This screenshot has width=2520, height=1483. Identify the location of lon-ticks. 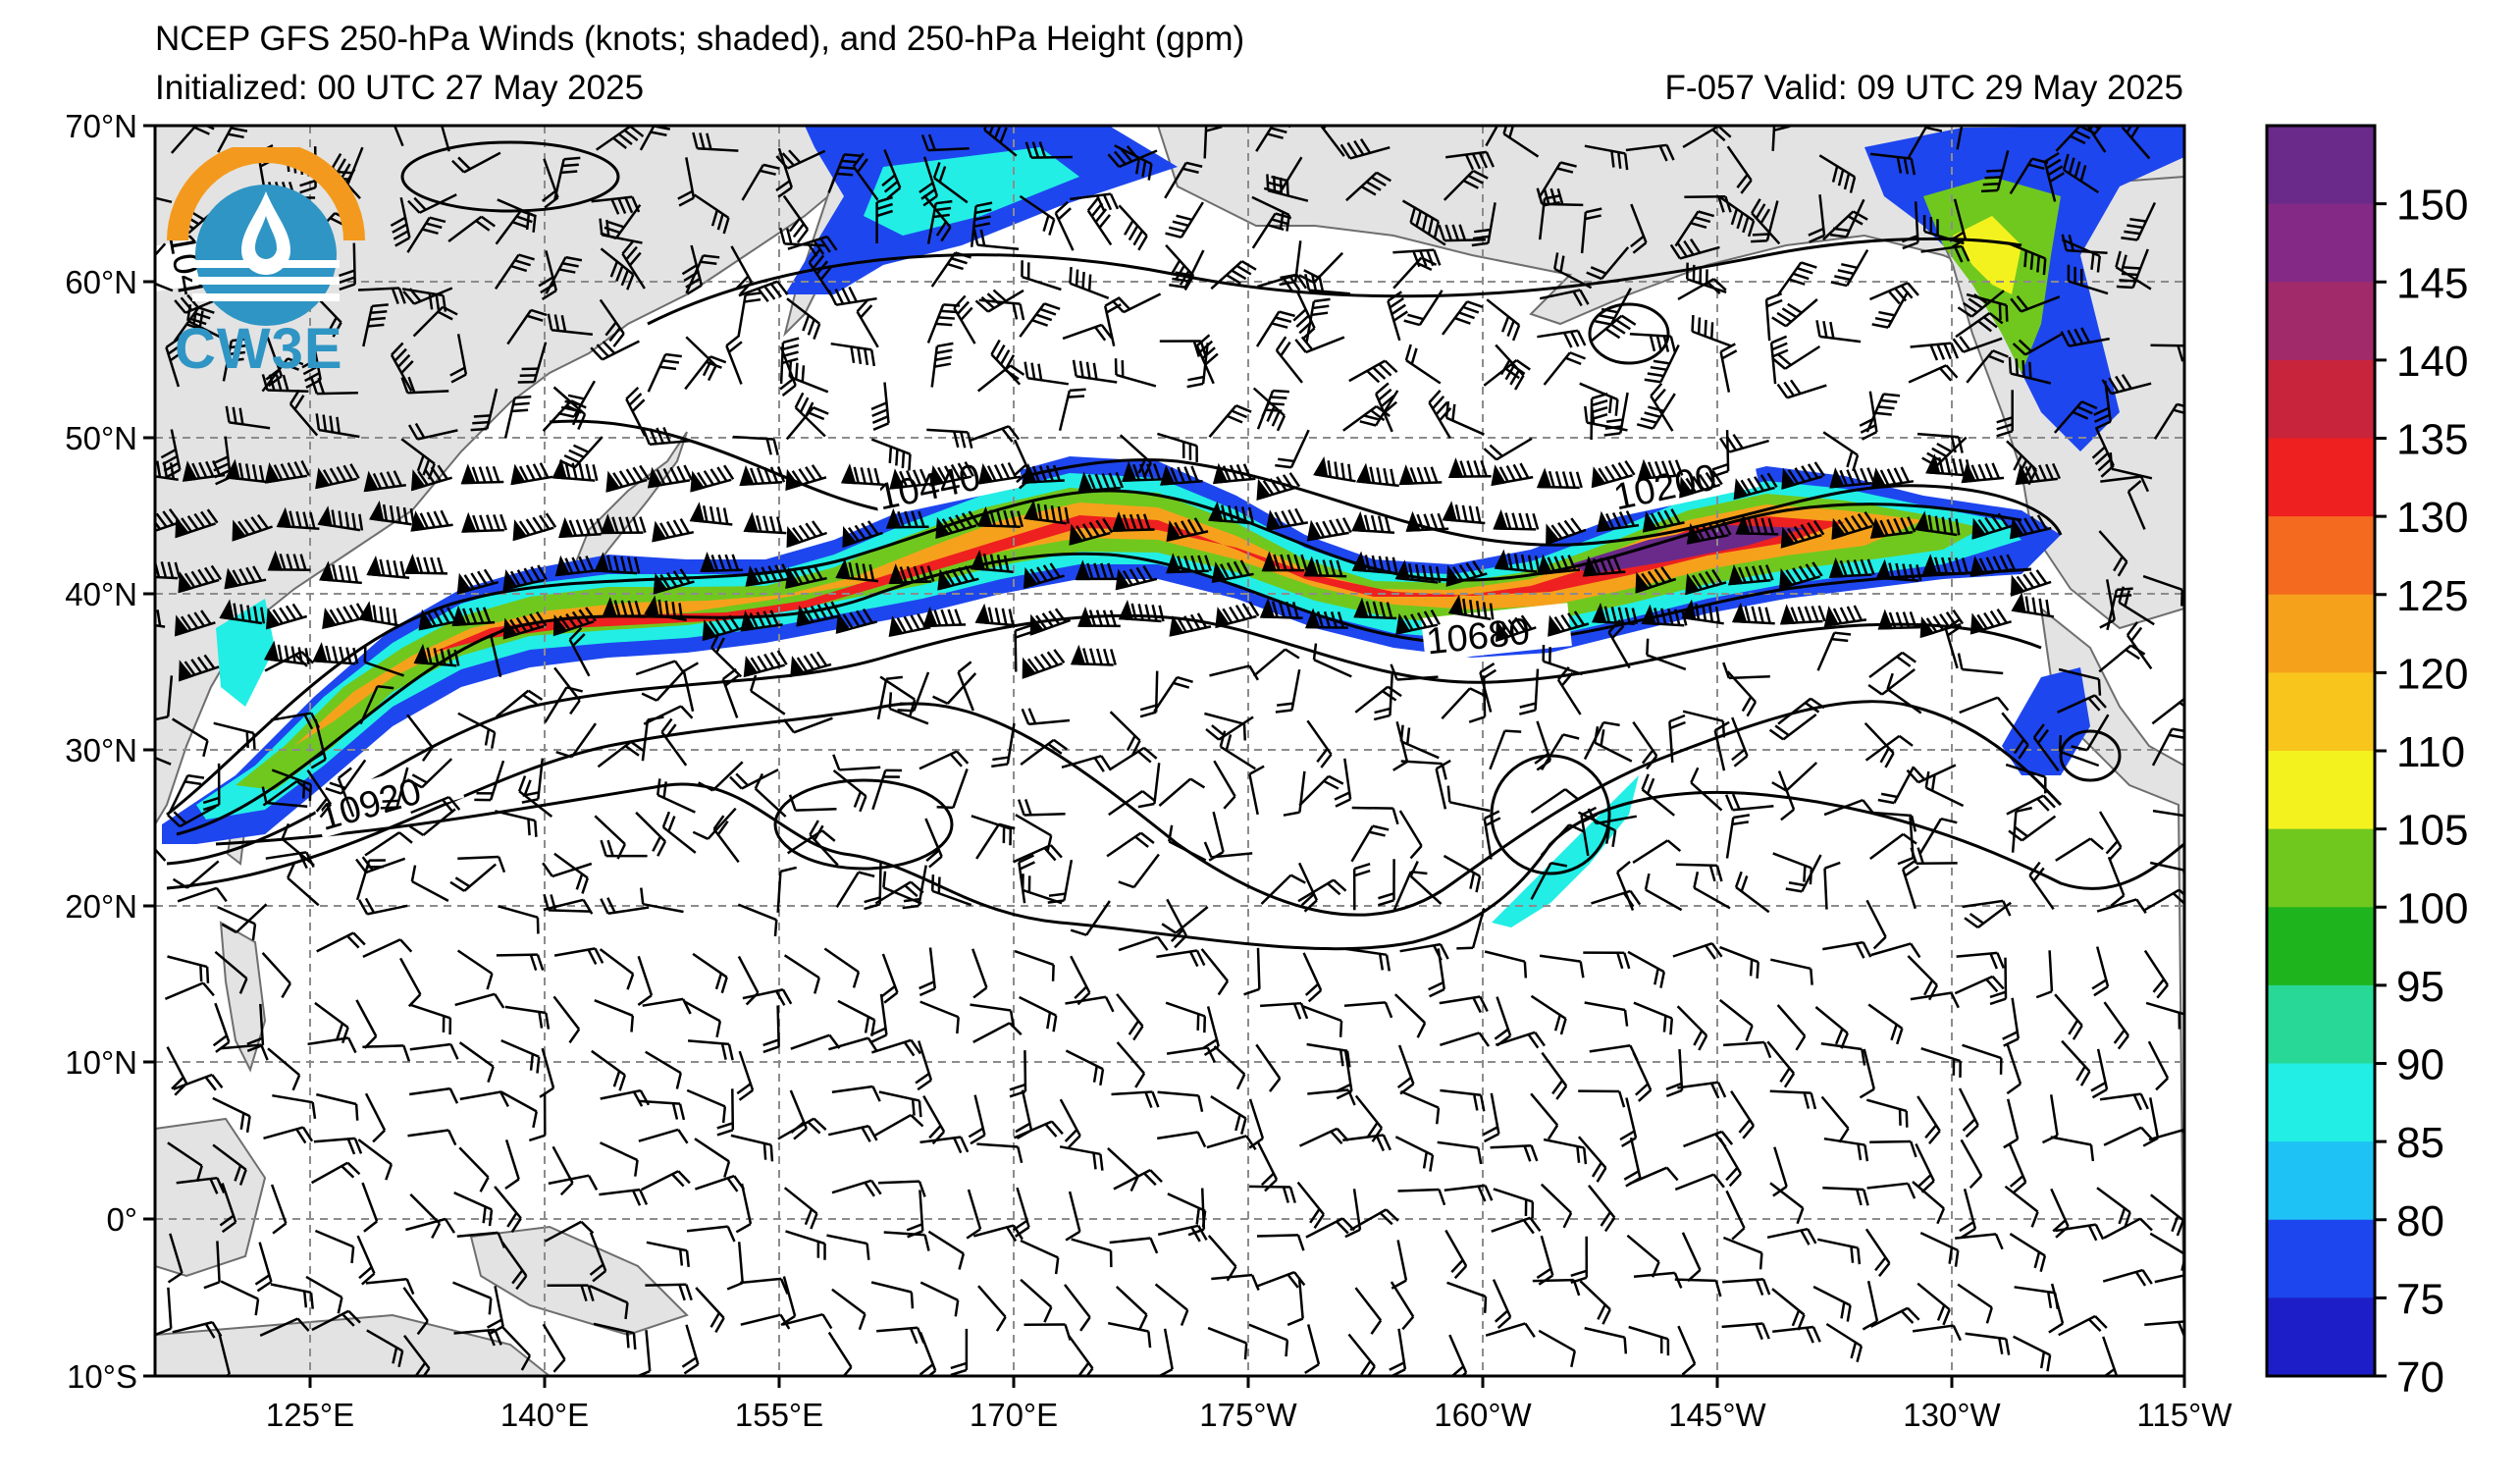
(1247, 1382).